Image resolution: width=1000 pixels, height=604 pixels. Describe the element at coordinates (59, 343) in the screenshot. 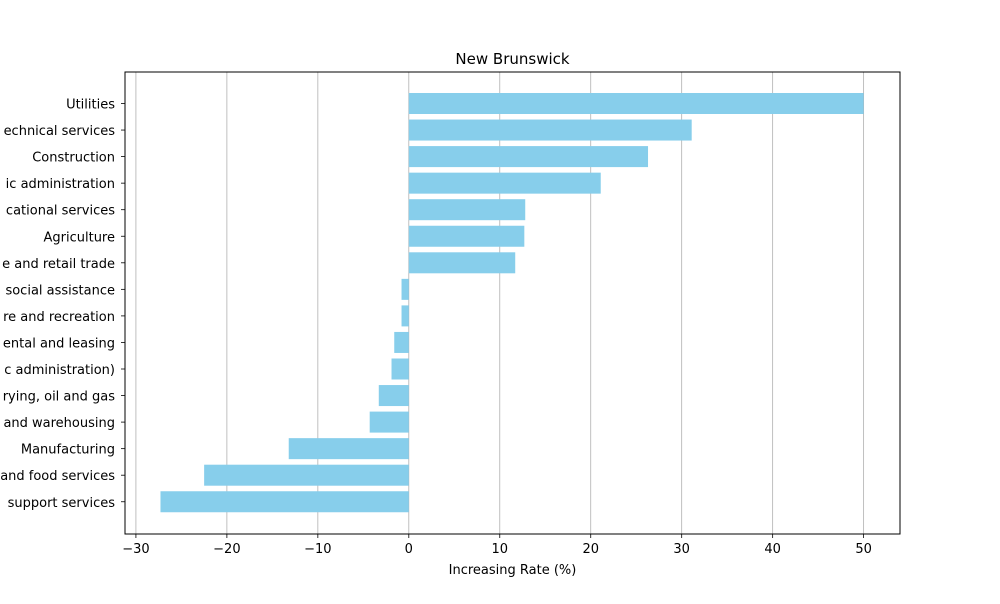

I see `category-label: ental and leasing` at that location.